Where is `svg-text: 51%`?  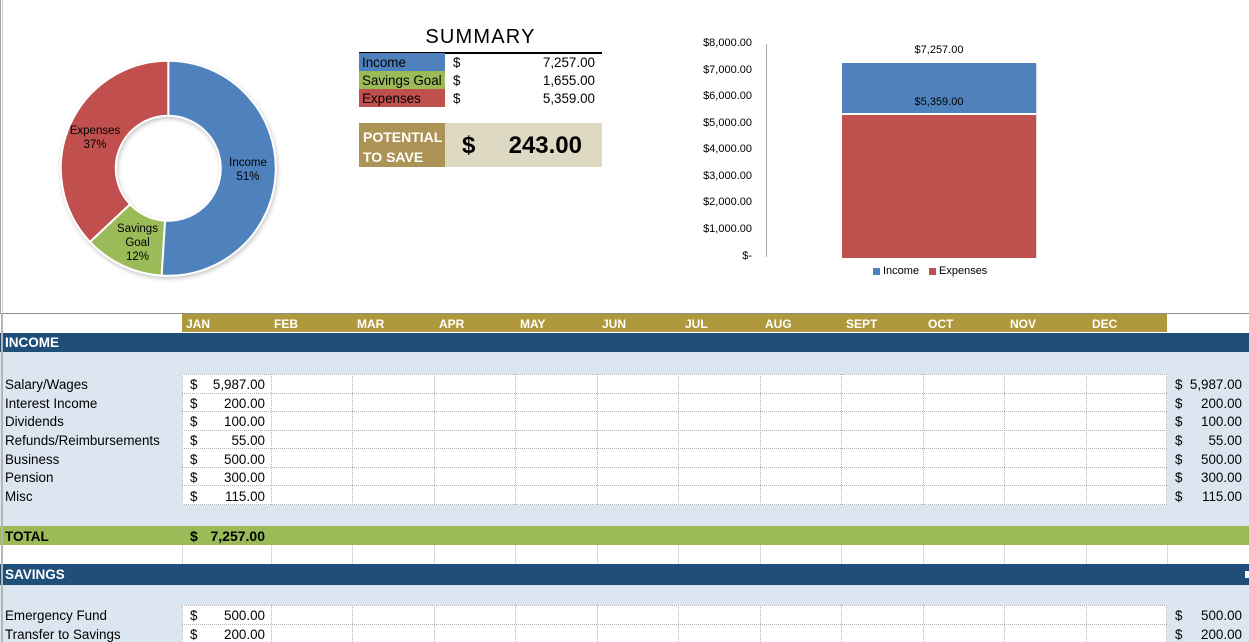 svg-text: 51% is located at coordinates (247, 177).